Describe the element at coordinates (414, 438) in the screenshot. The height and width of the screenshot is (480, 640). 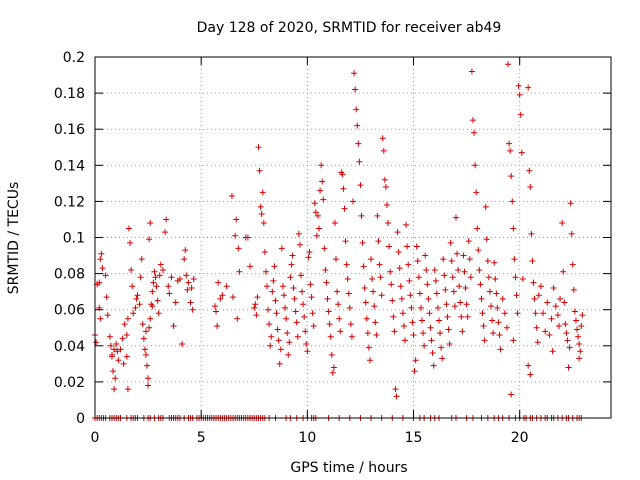
I see `x-tick-label: 15` at that location.